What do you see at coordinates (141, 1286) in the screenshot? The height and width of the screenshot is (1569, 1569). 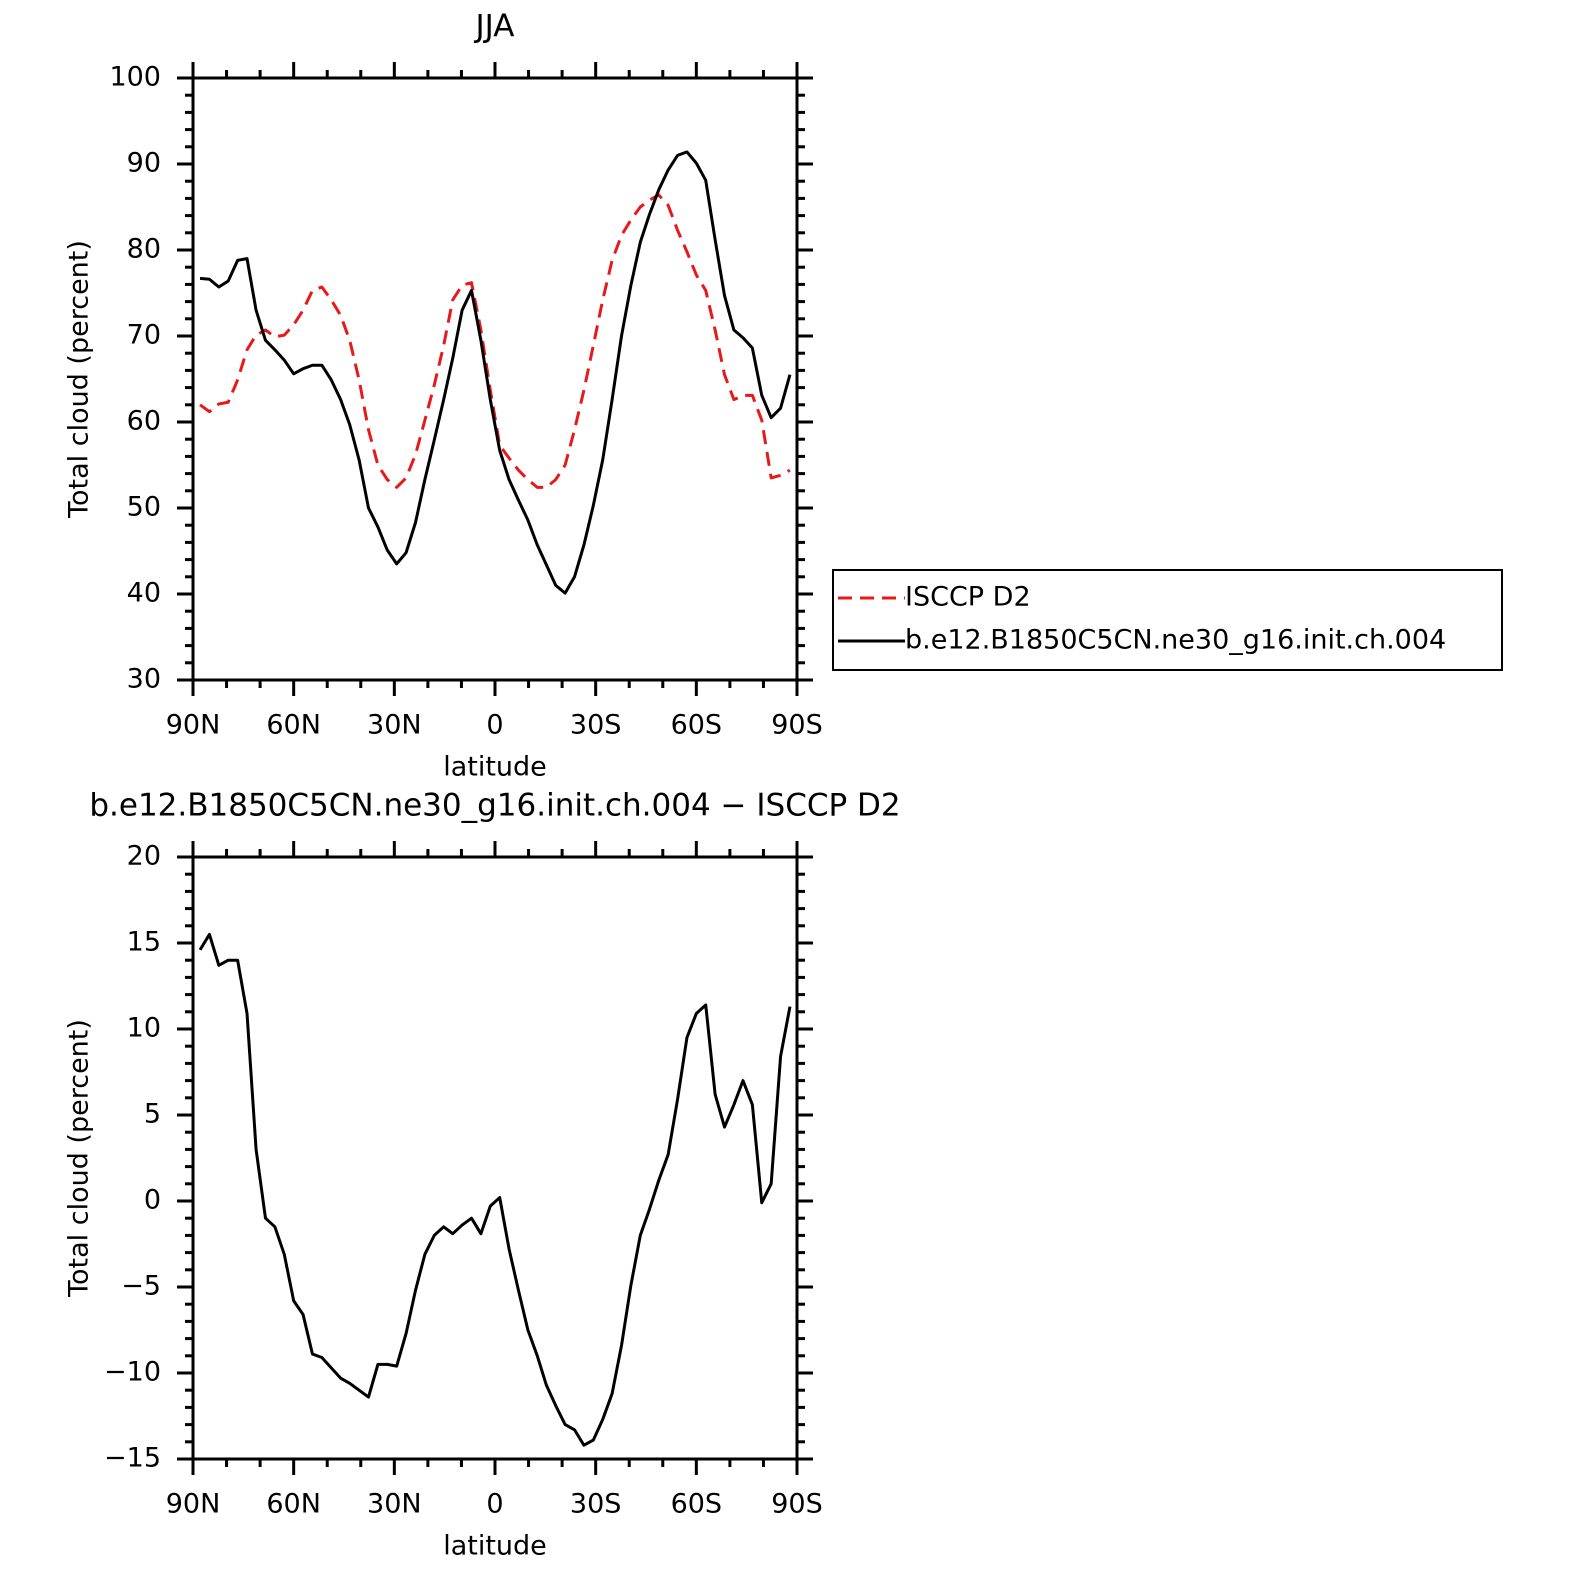 I see `y-tick-label: −5` at bounding box center [141, 1286].